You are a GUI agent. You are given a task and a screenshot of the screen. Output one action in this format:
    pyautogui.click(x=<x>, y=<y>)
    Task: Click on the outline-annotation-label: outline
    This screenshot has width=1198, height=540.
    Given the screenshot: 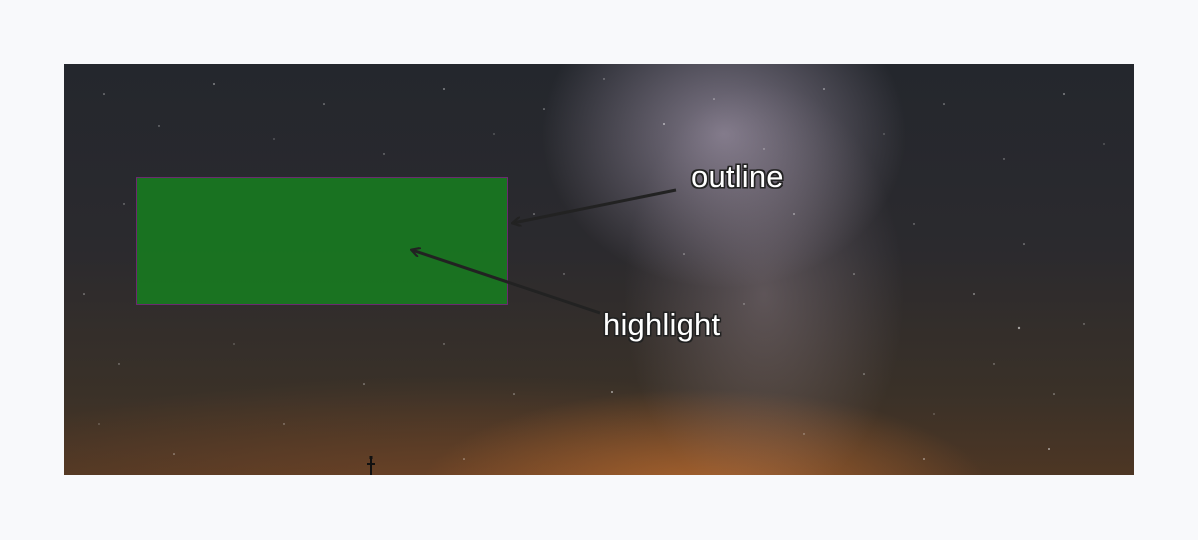 What is the action you would take?
    pyautogui.click(x=737, y=176)
    